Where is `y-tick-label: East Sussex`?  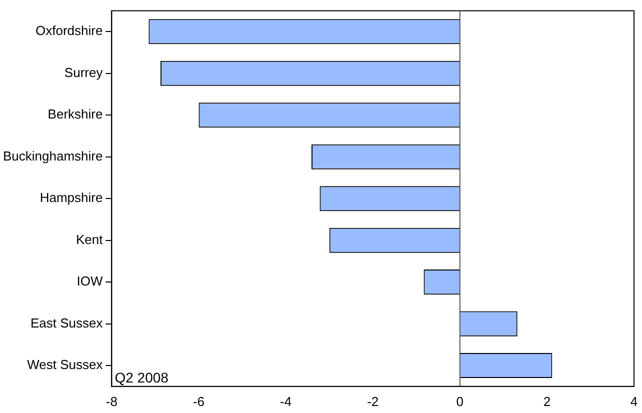
y-tick-label: East Sussex is located at coordinates (67, 322).